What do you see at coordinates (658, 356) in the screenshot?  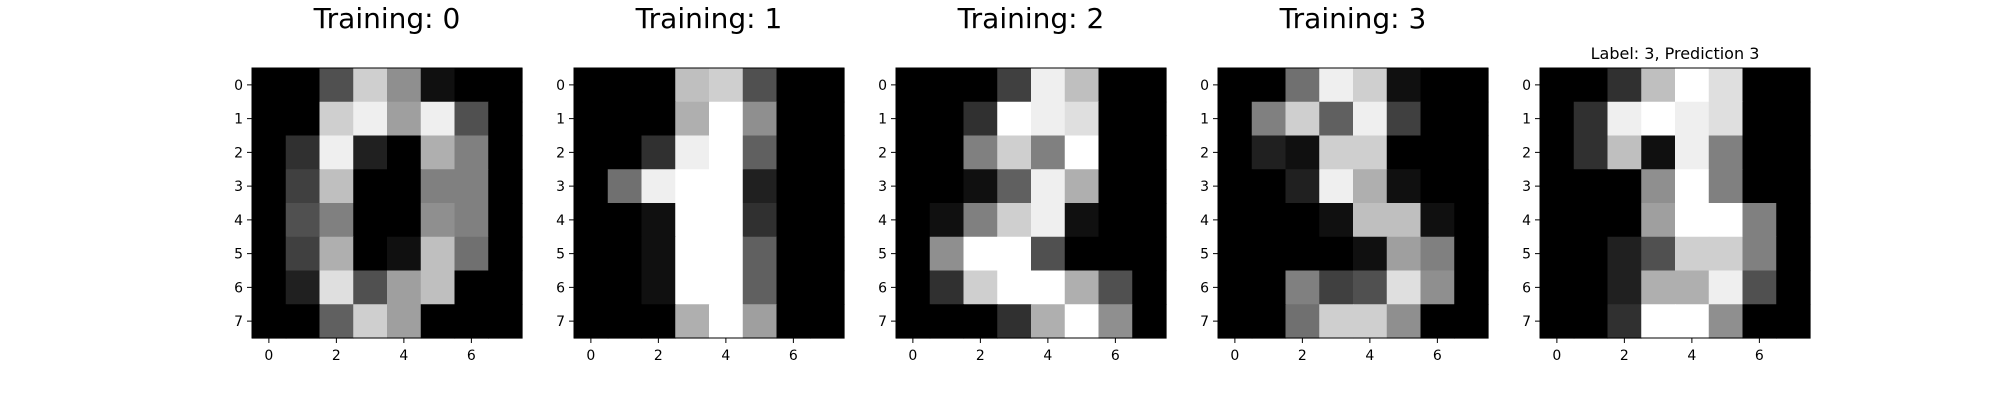 I see `x-tick-label: 2` at bounding box center [658, 356].